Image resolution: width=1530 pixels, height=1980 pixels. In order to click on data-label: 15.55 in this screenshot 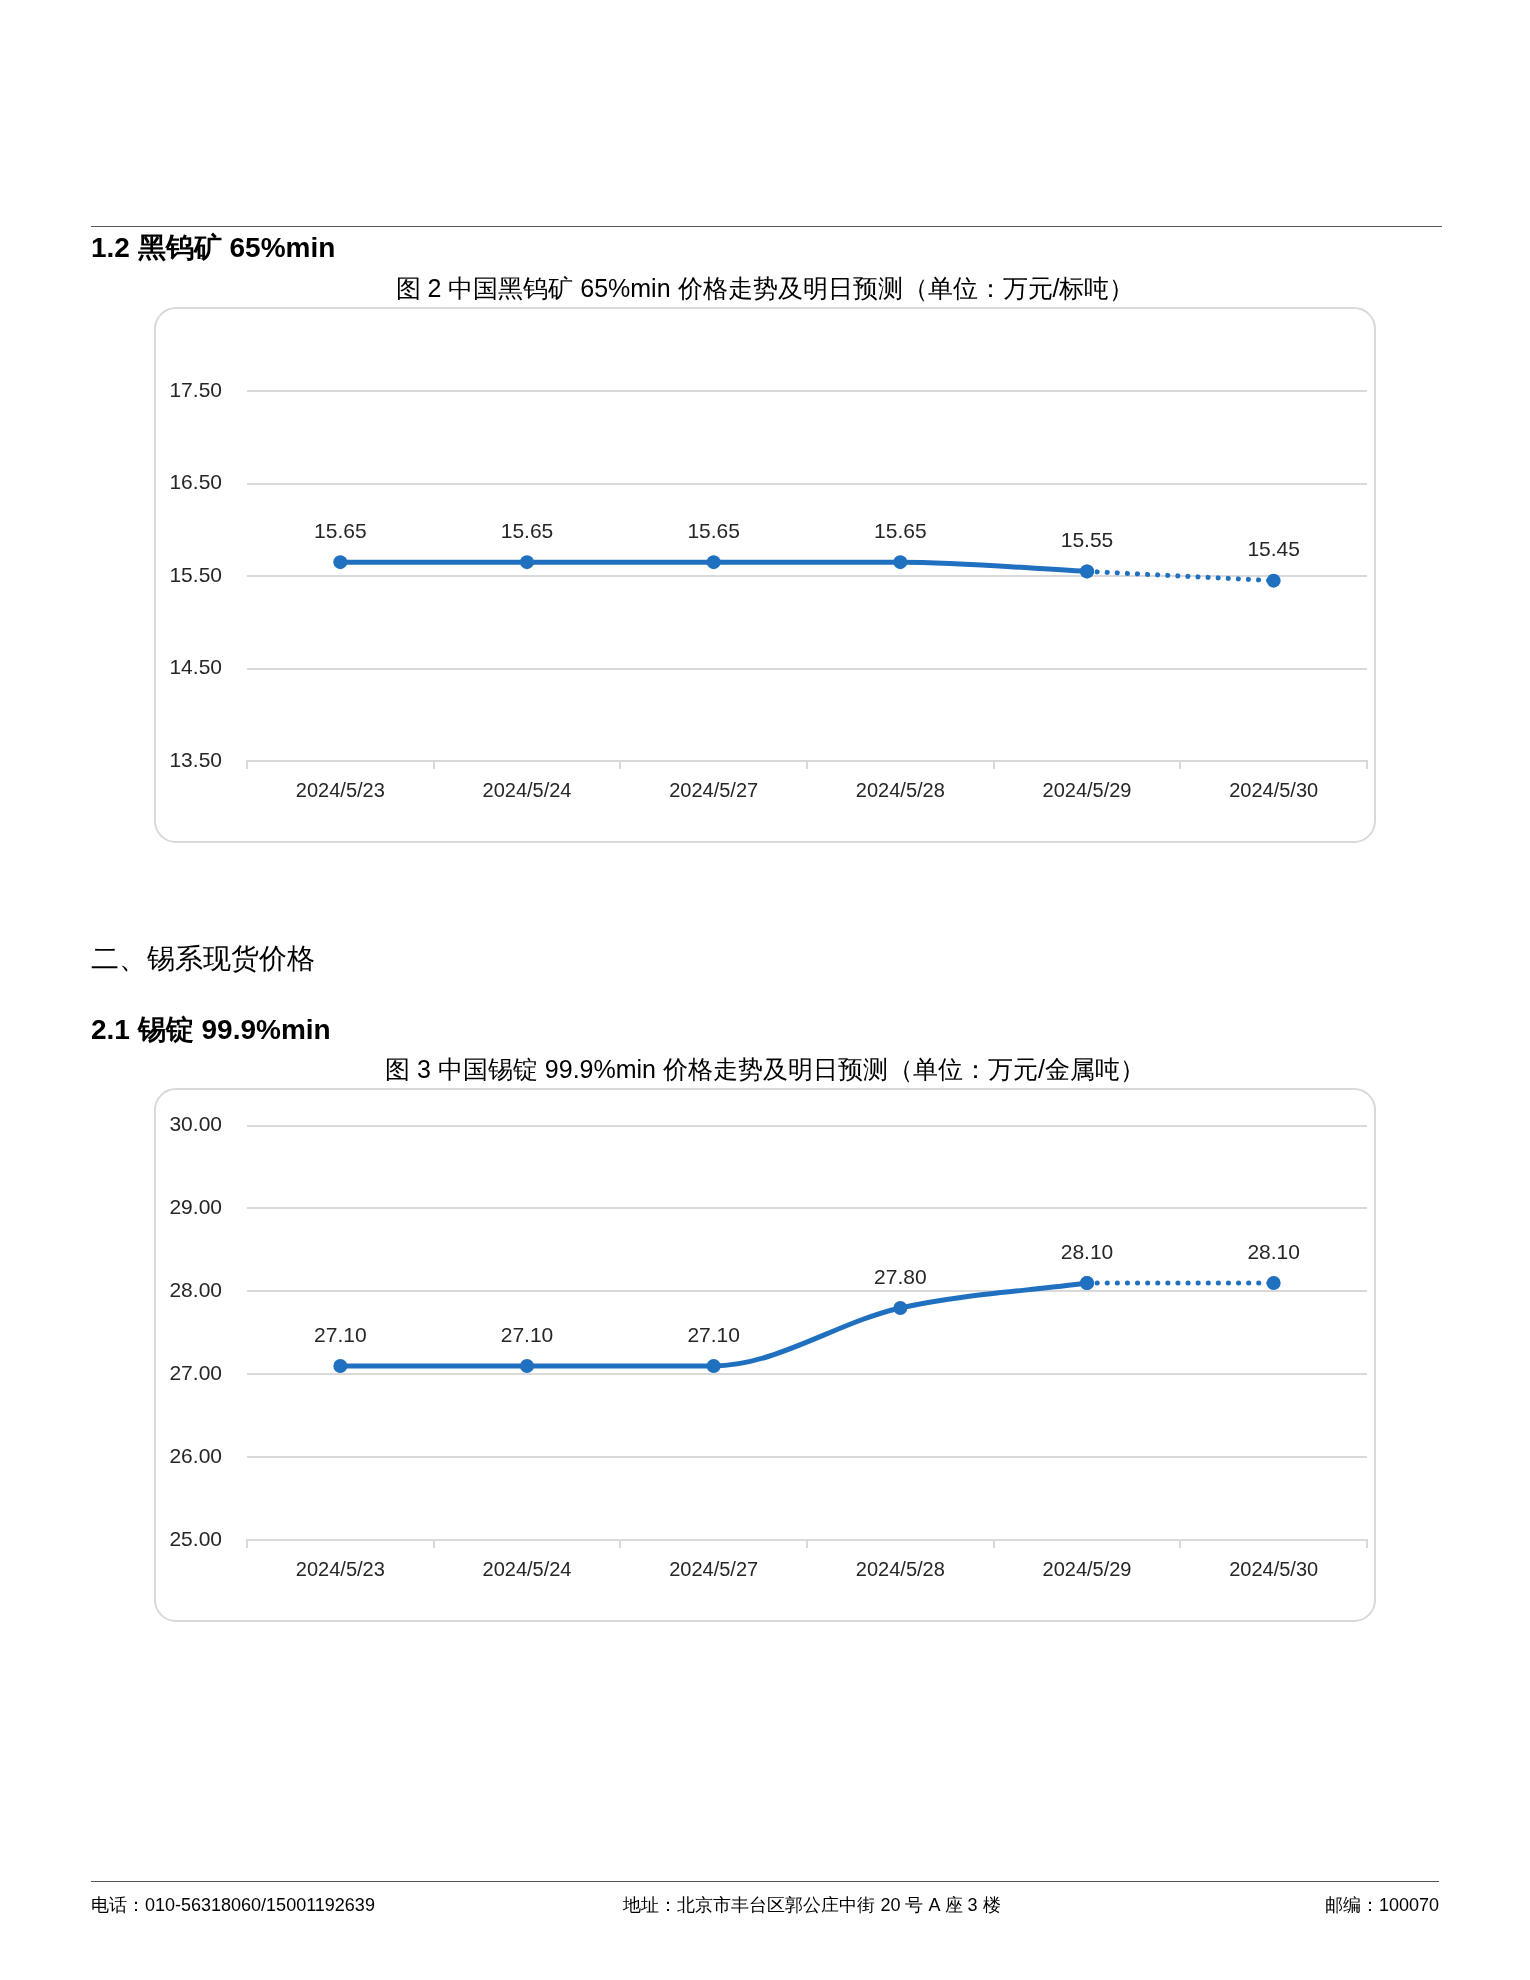, I will do `click(1087, 540)`.